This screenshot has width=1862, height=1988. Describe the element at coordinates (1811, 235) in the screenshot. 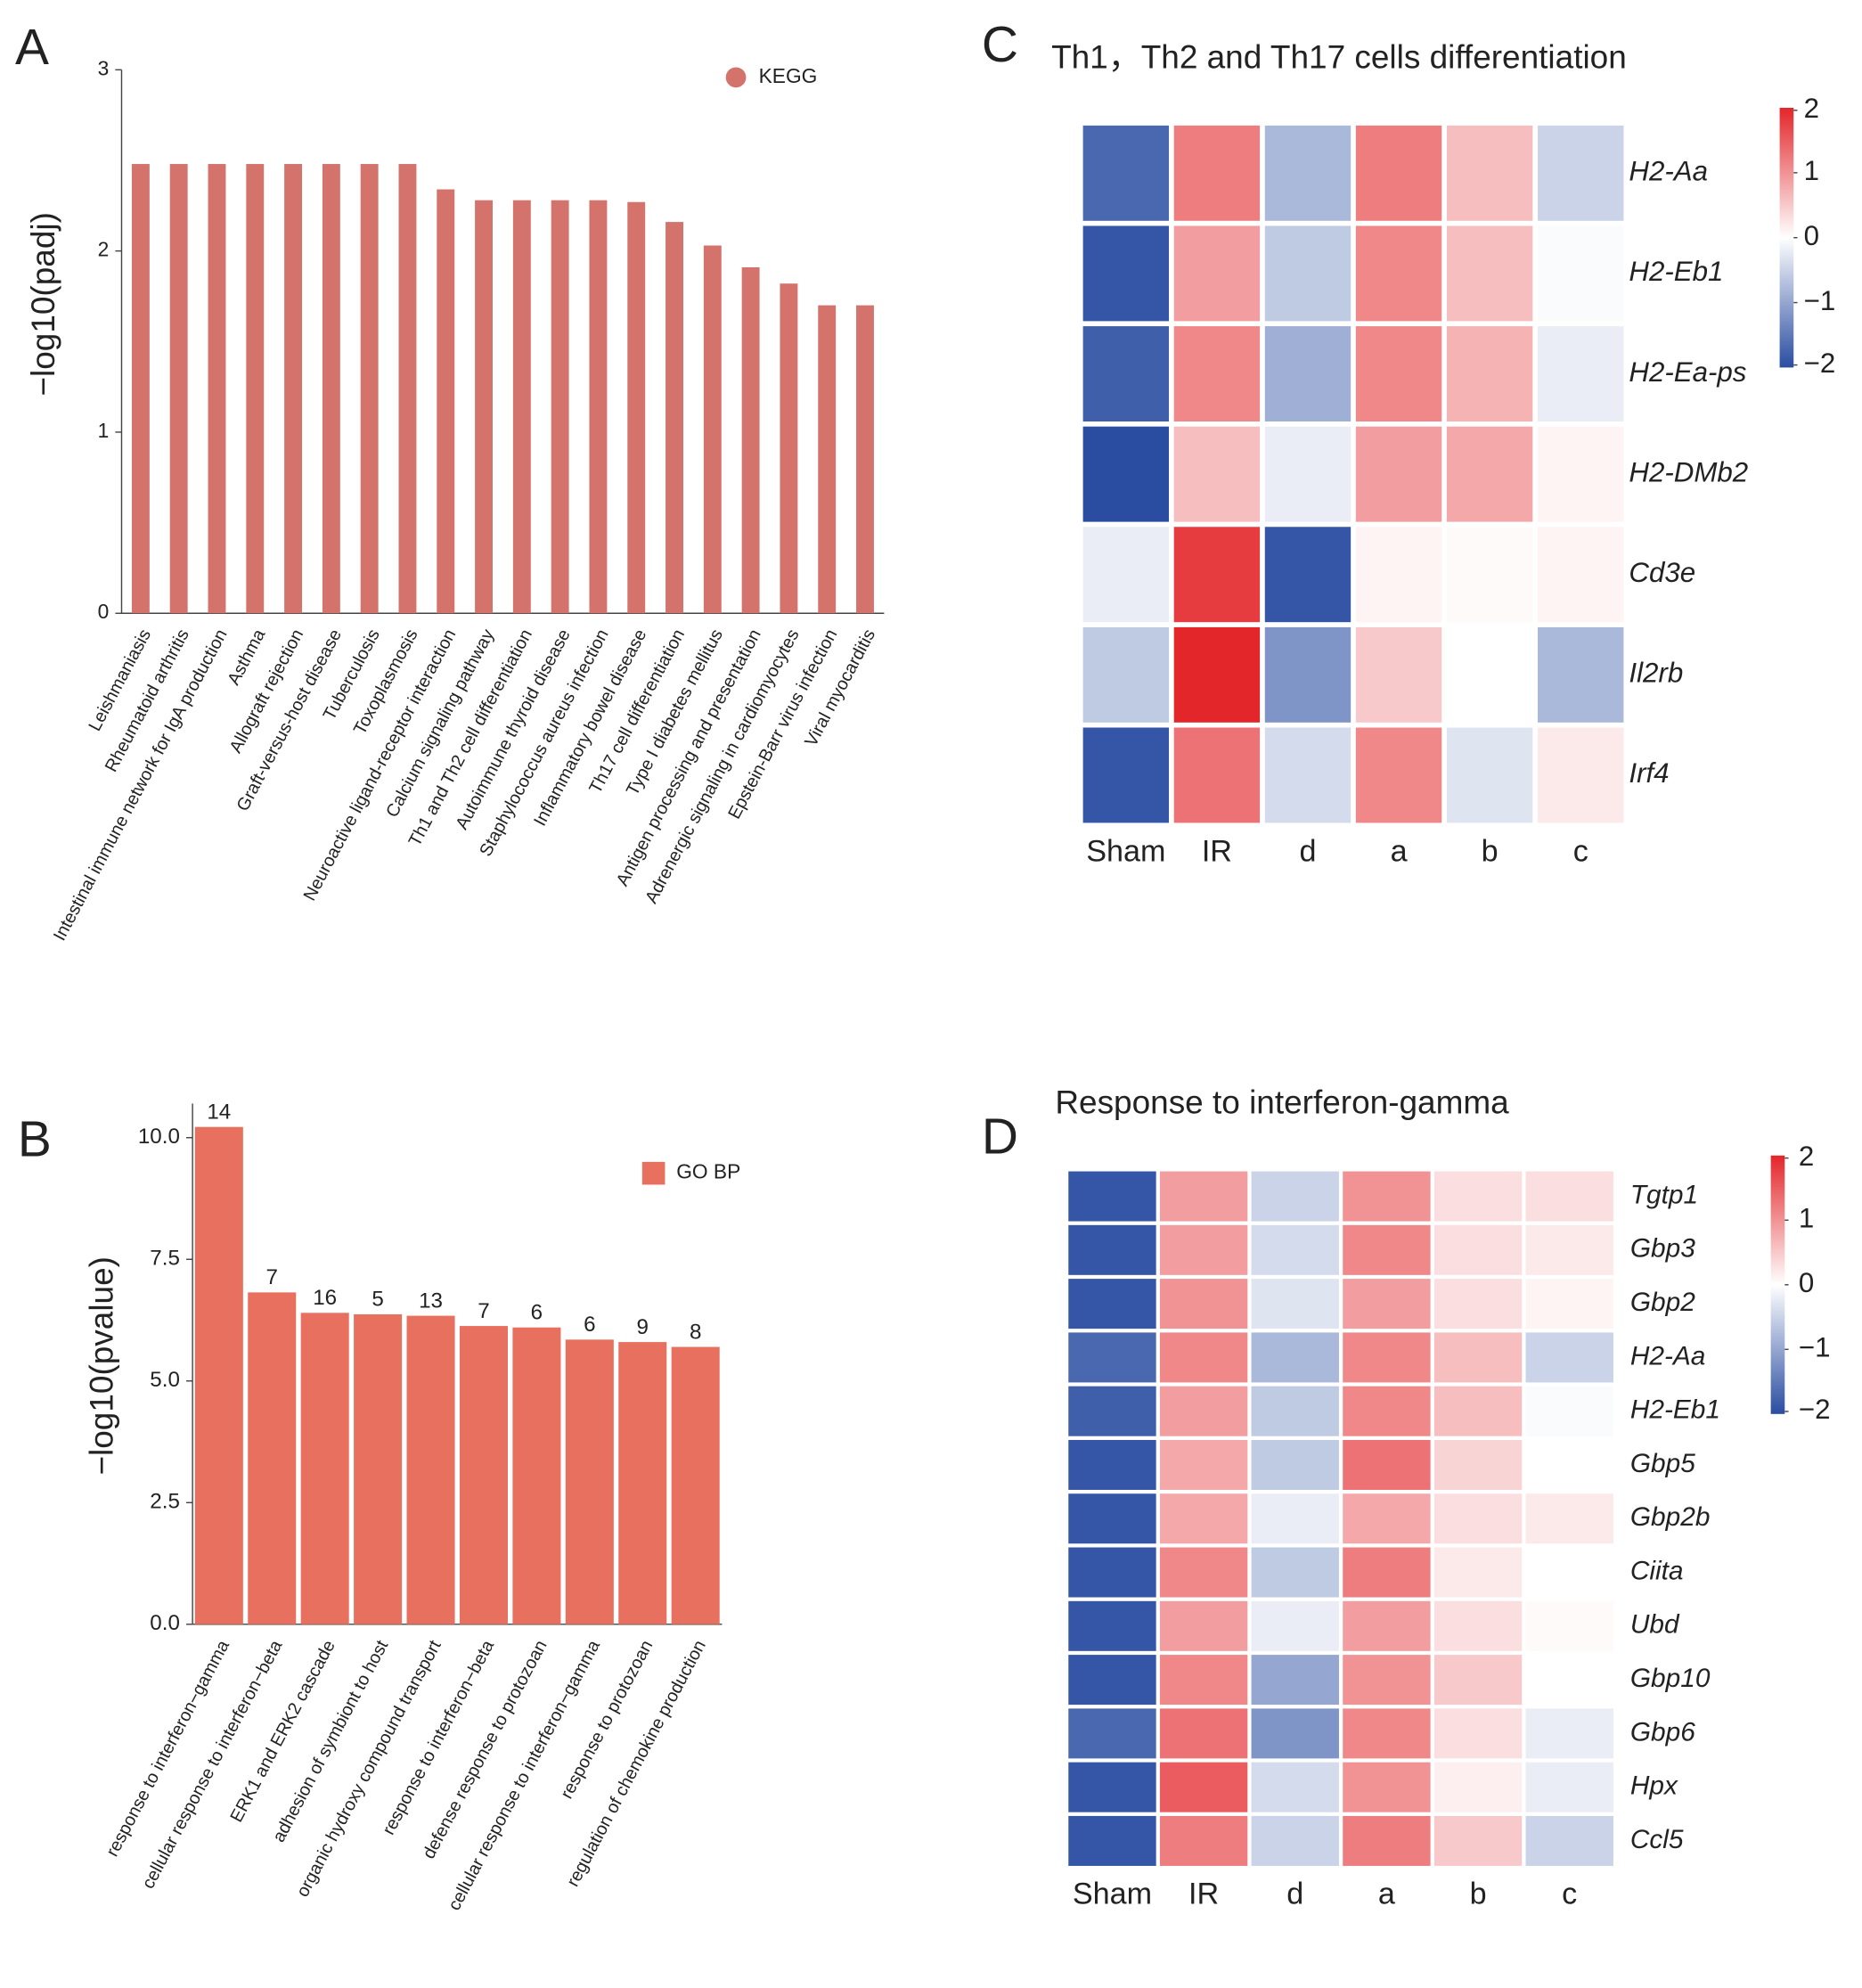

I see `colorbar-tick-label: 0` at that location.